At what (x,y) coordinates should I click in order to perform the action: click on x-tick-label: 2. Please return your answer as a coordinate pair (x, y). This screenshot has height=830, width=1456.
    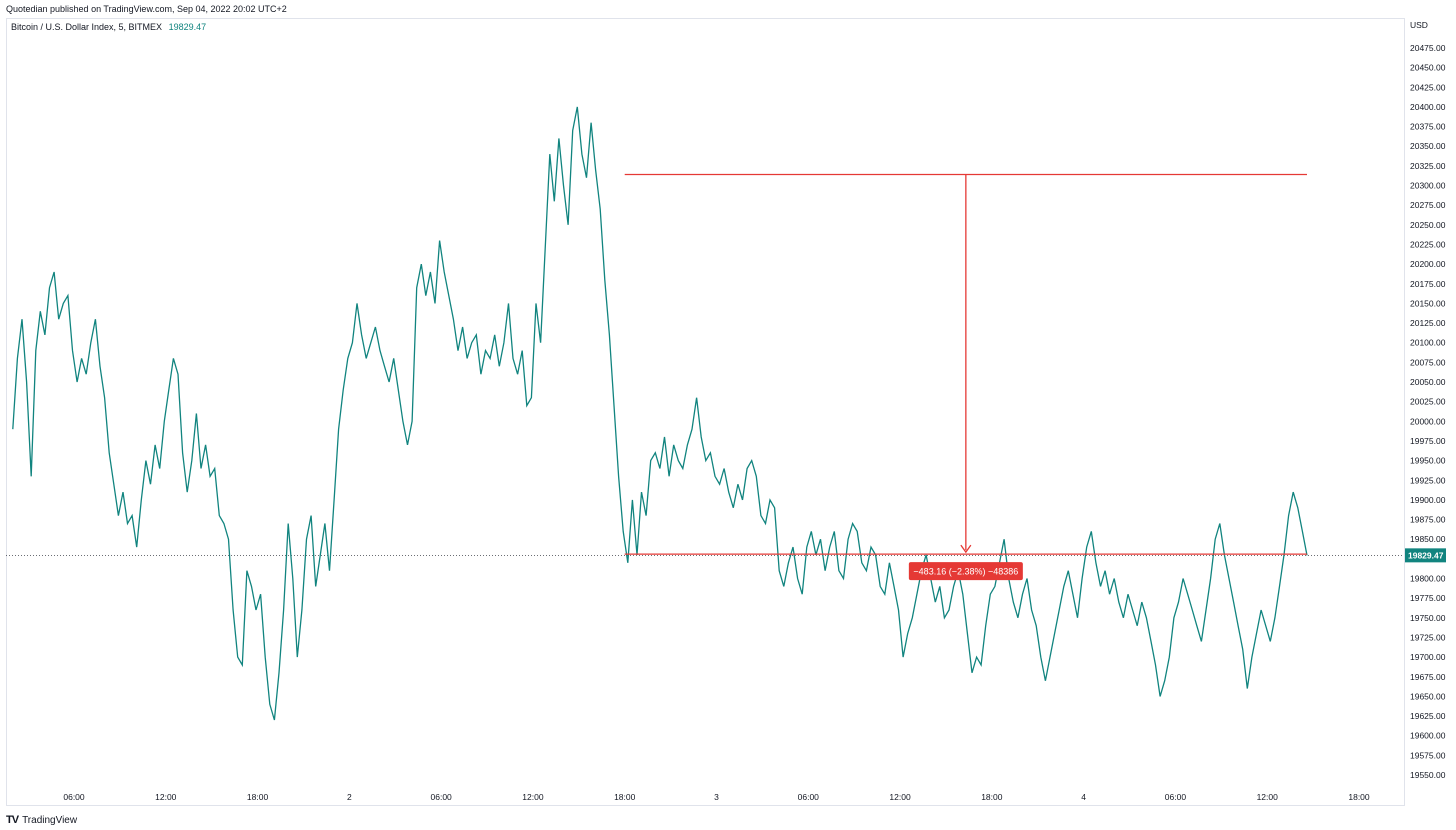
    Looking at the image, I should click on (349, 797).